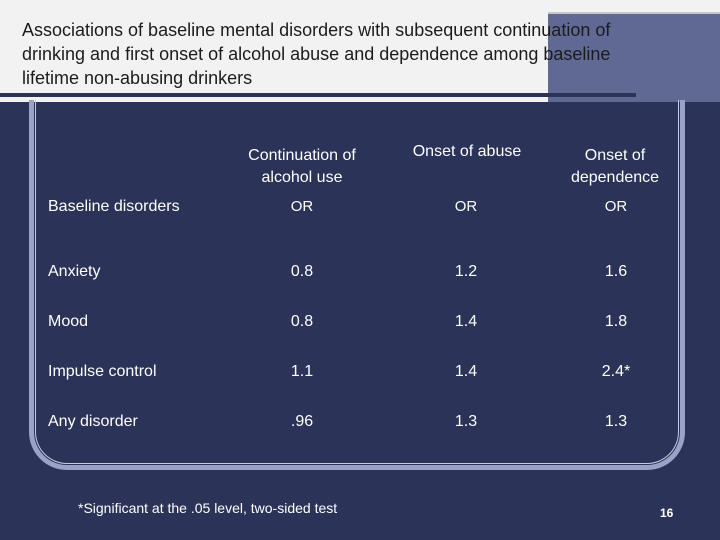  Describe the element at coordinates (68, 321) in the screenshot. I see `table-row-label: Mood` at that location.